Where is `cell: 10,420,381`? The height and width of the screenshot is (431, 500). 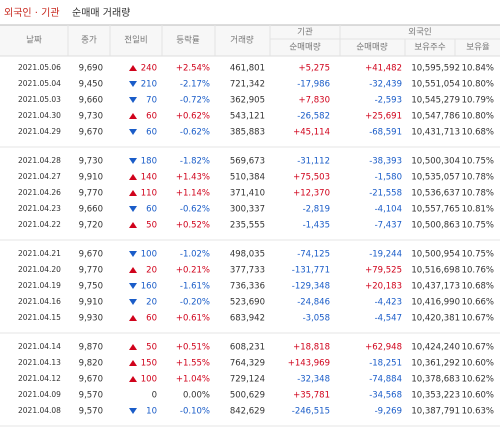
cell: 10,420,381 is located at coordinates (435, 319).